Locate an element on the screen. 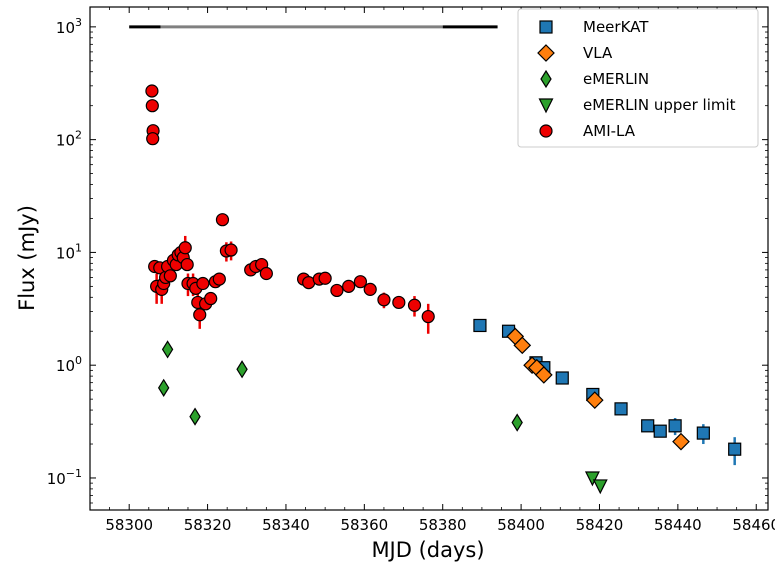 Image resolution: width=775 pixels, height=571 pixels. series-emerlin-upper-limit is located at coordinates (596, 483).